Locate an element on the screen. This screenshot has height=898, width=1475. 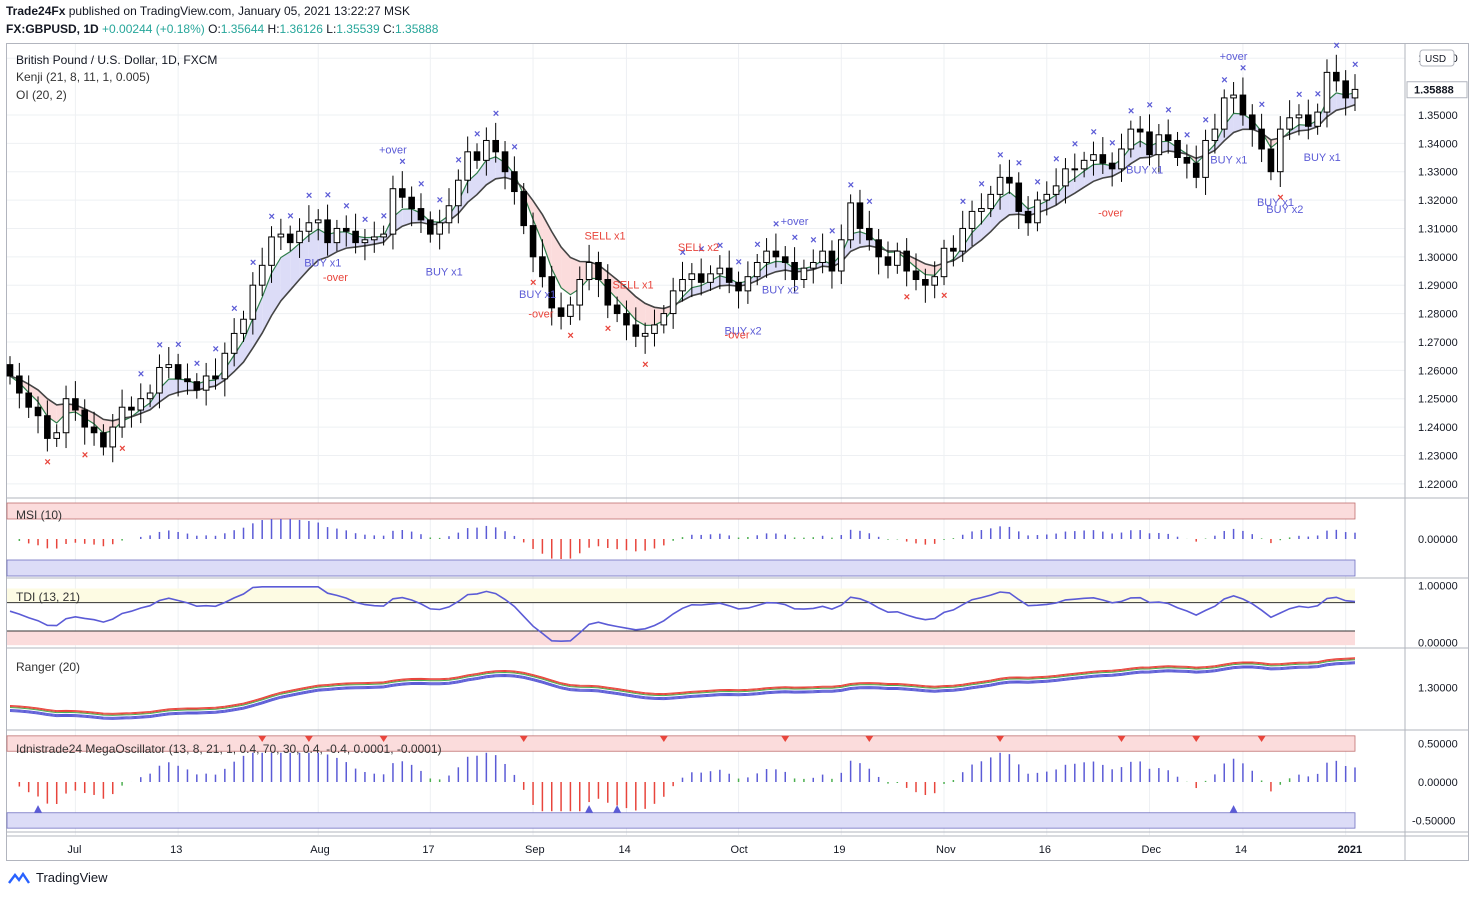
price-tick-label: 1.29000 is located at coordinates (1438, 286).